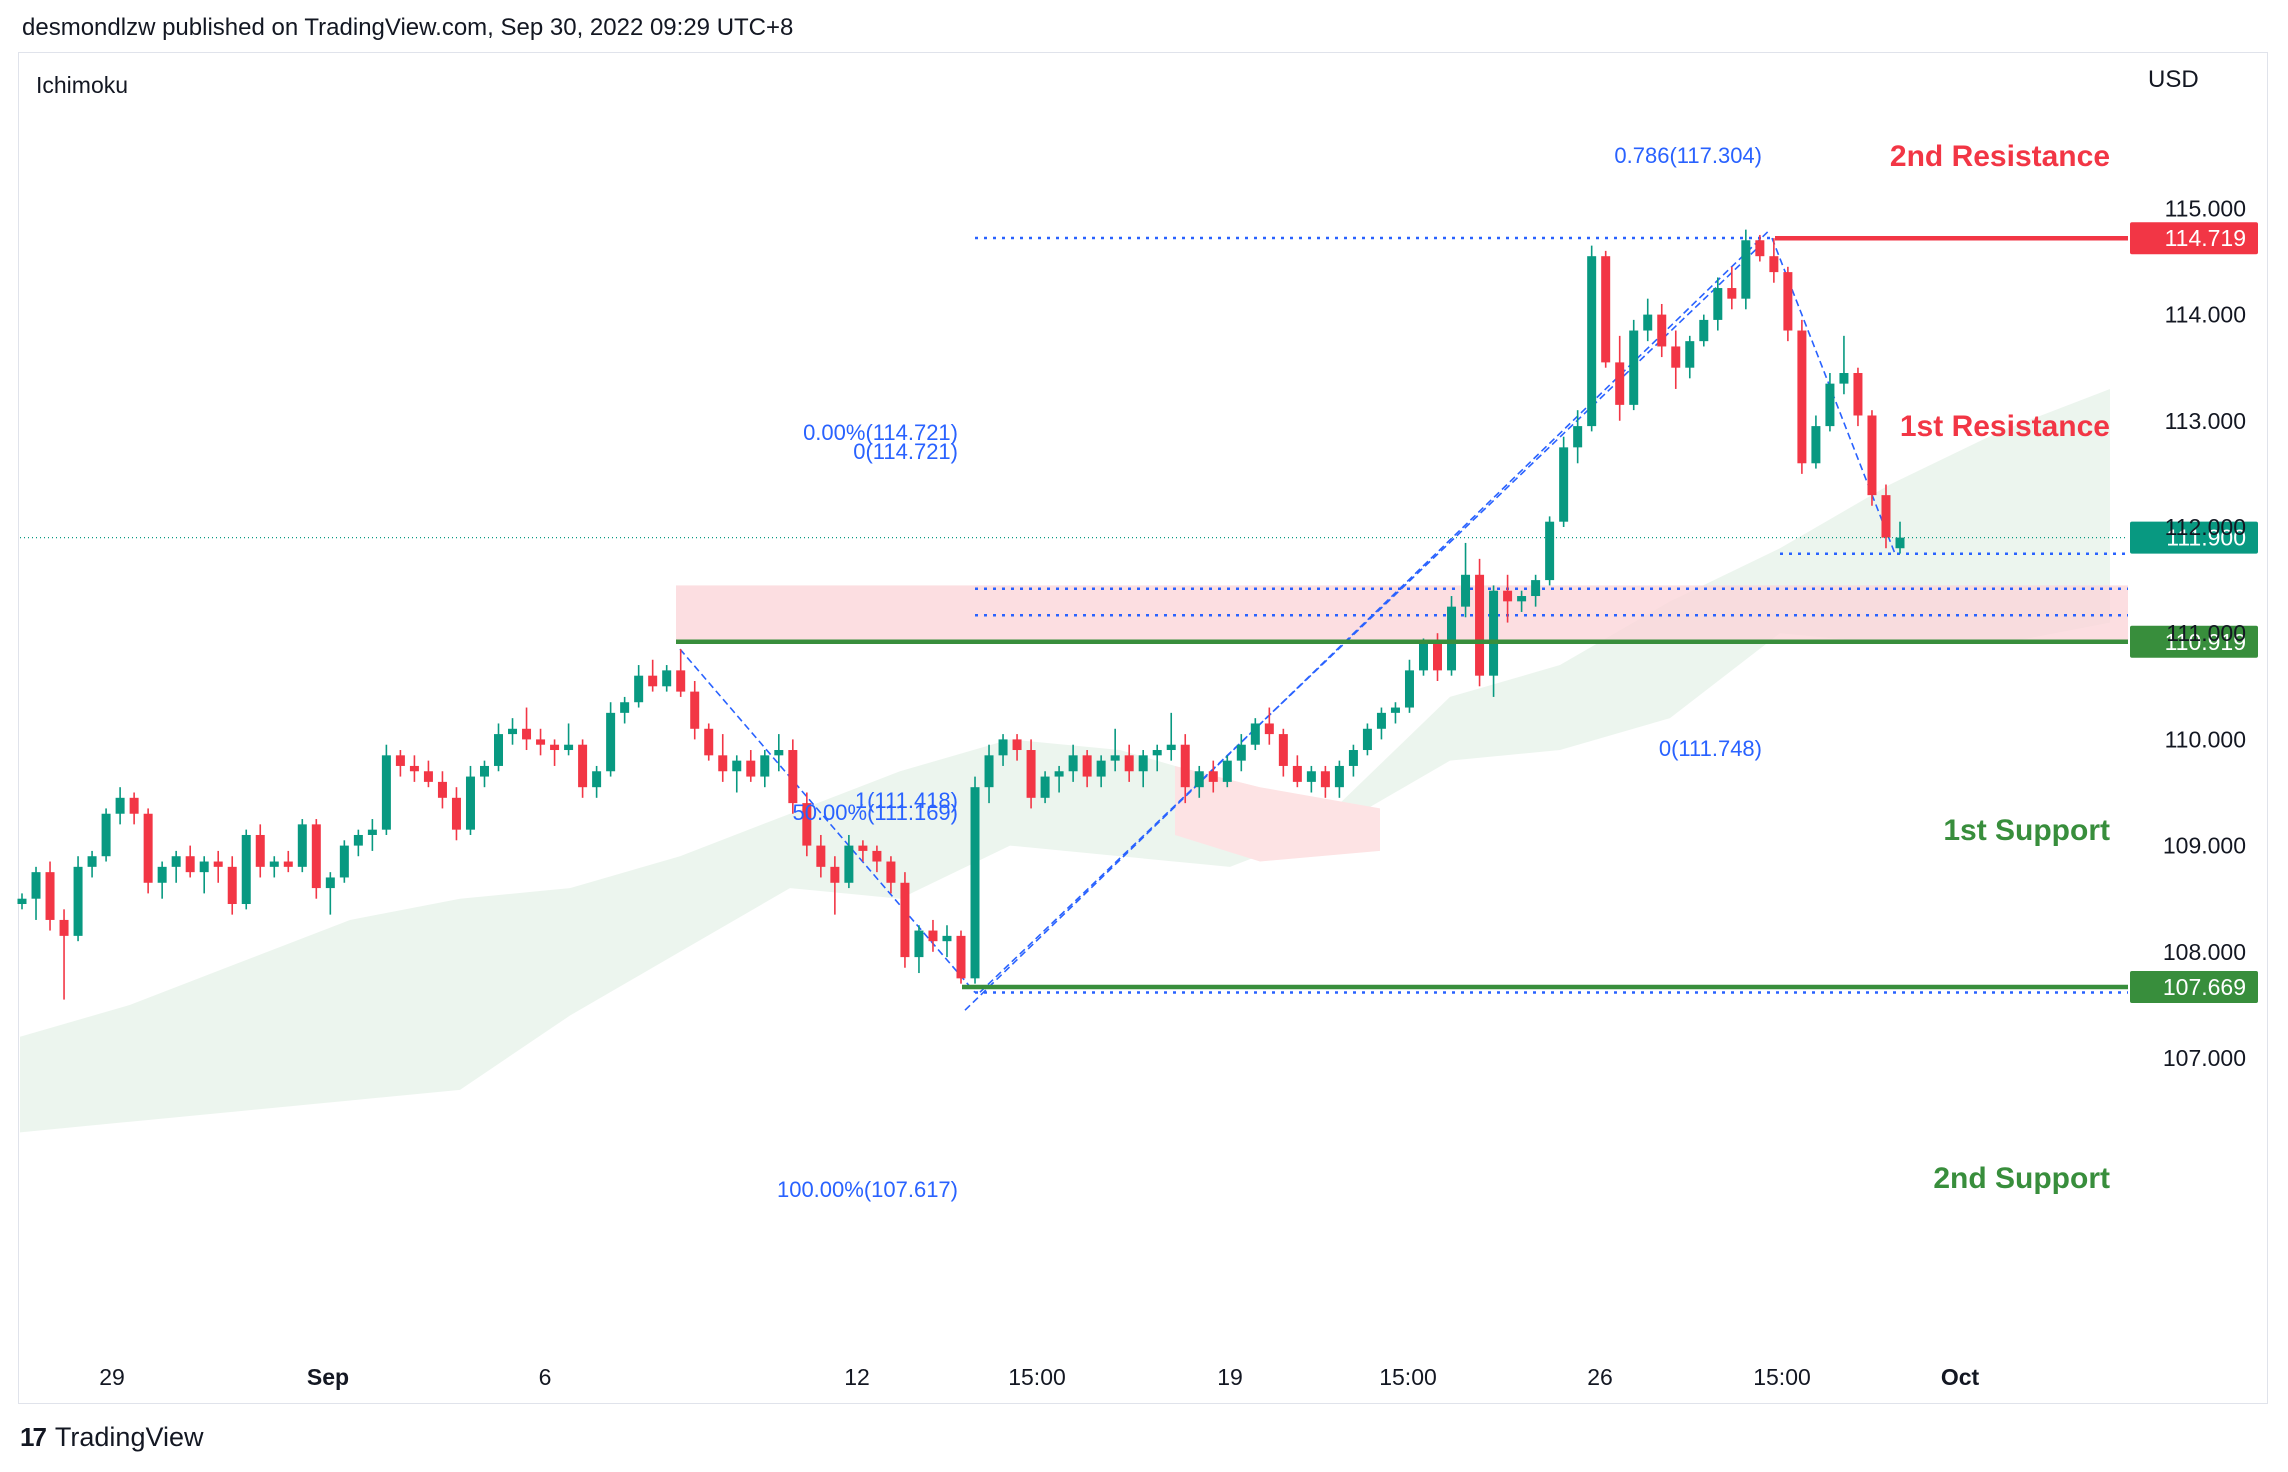 The image size is (2288, 1472). I want to click on x-tick-label: 19, so click(1230, 1377).